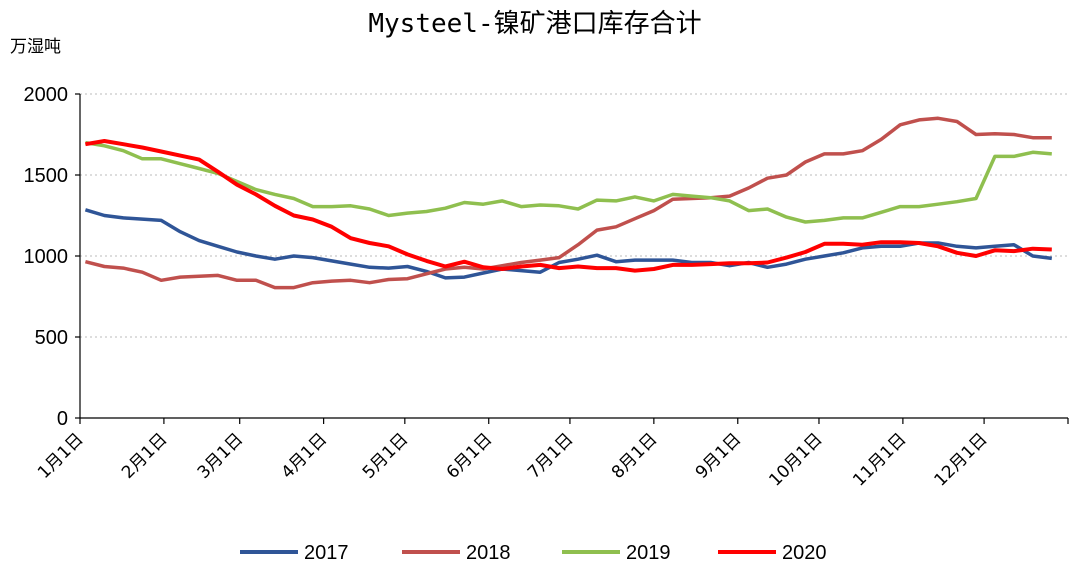  What do you see at coordinates (220, 455) in the screenshot?
I see `x-tick-label: 3月1日` at bounding box center [220, 455].